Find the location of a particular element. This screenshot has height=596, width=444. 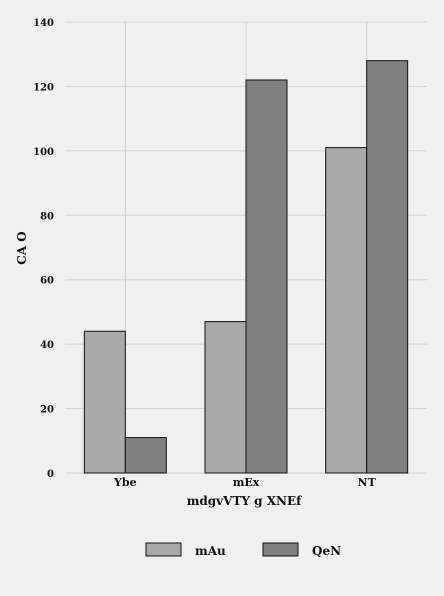

legend-swatch-QeN is located at coordinates (280, 549).